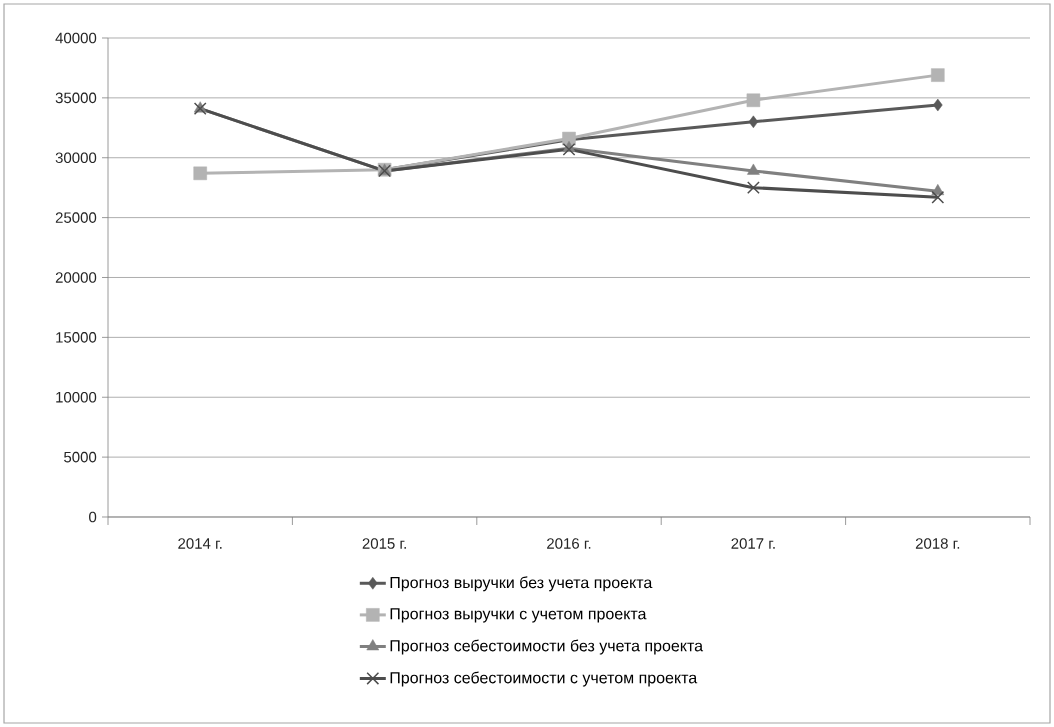 This screenshot has height=727, width=1054. What do you see at coordinates (200, 543) in the screenshot?
I see `x-tick-label: 2014 г.` at bounding box center [200, 543].